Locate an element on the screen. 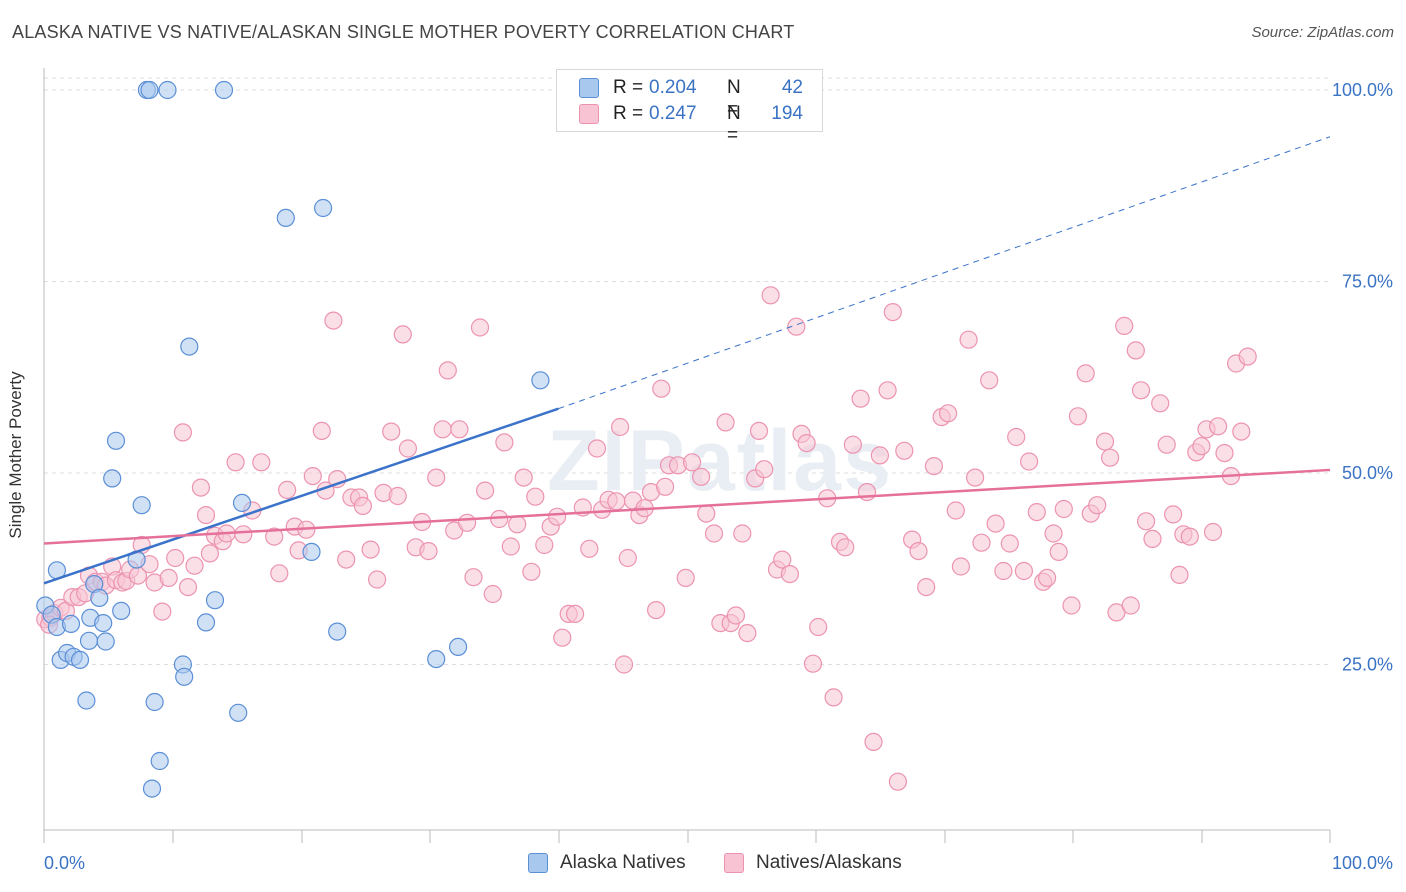 This screenshot has height=892, width=1406. x-tick-label: 0.0% is located at coordinates (64, 863).